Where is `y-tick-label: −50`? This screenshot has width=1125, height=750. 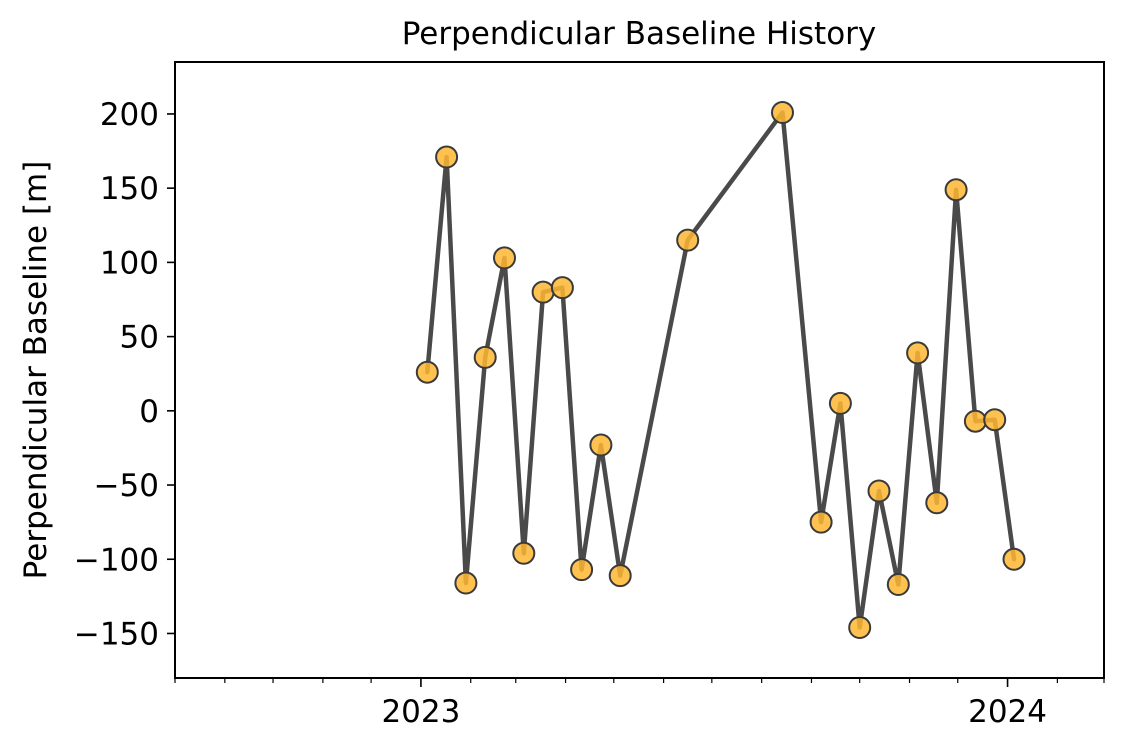
y-tick-label: −50 is located at coordinates (126, 486).